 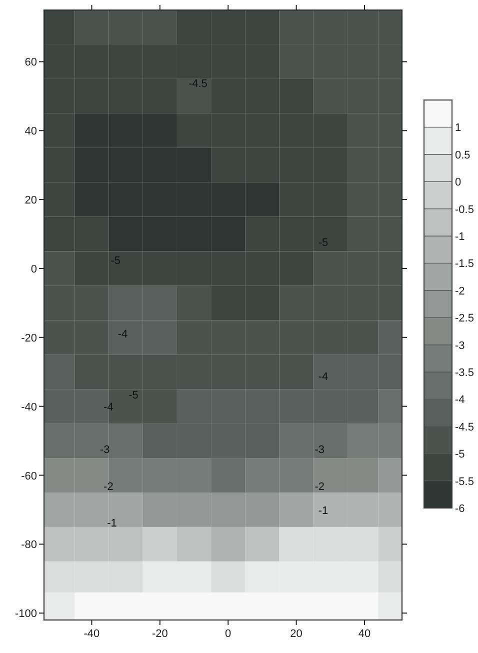 I want to click on color-bar-label: -3, so click(x=460, y=346).